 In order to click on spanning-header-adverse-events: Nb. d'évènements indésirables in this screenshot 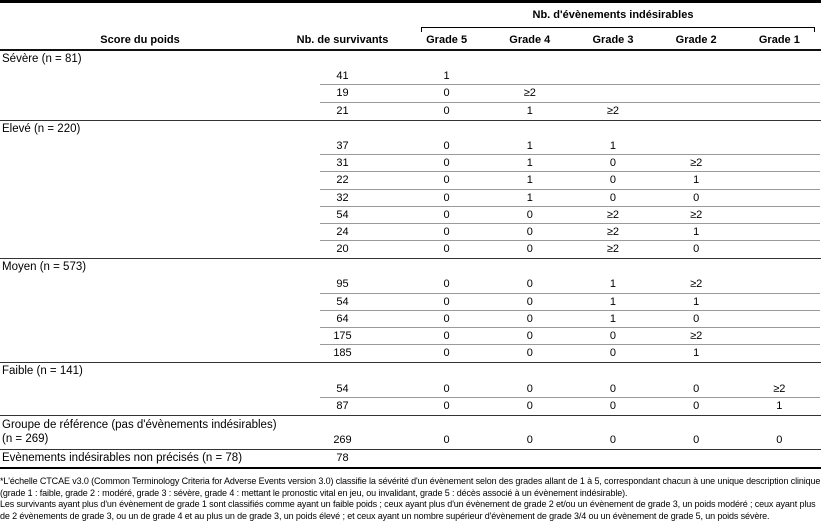, I will do `click(613, 15)`.